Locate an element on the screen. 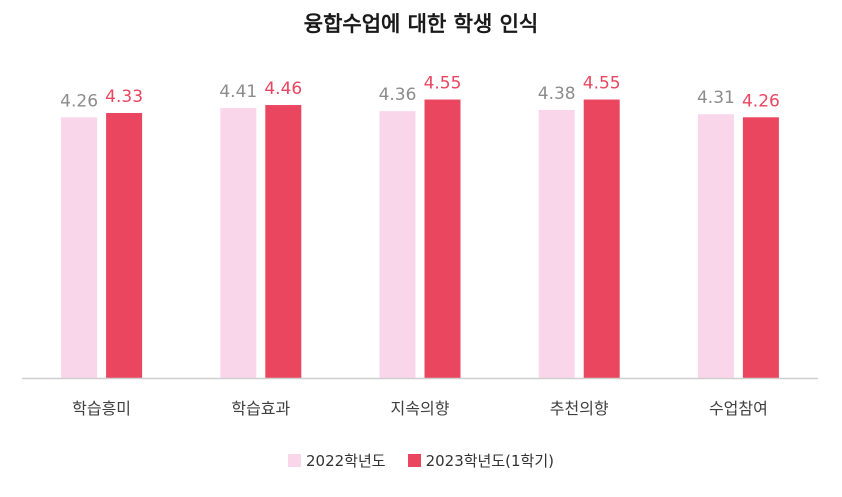 This screenshot has height=497, width=842. category-label-지속의향: 지속의향 is located at coordinates (420, 408).